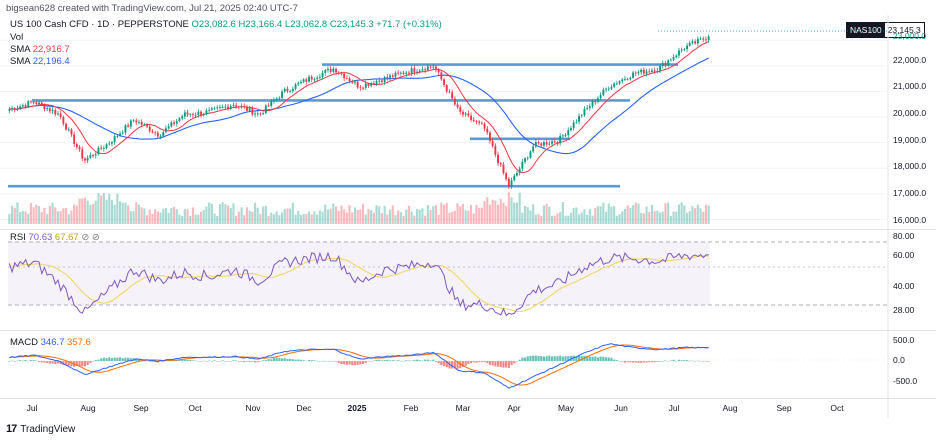 Image resolution: width=936 pixels, height=440 pixels. What do you see at coordinates (910, 60) in the screenshot?
I see `price-axis-label: 22,000.0` at bounding box center [910, 60].